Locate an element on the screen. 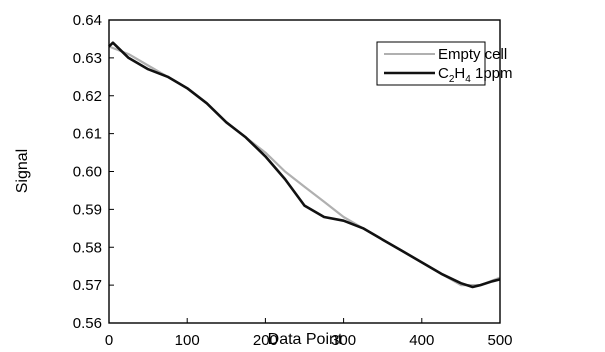 The image size is (605, 352). y-tick-label: 0.60 is located at coordinates (87, 172).